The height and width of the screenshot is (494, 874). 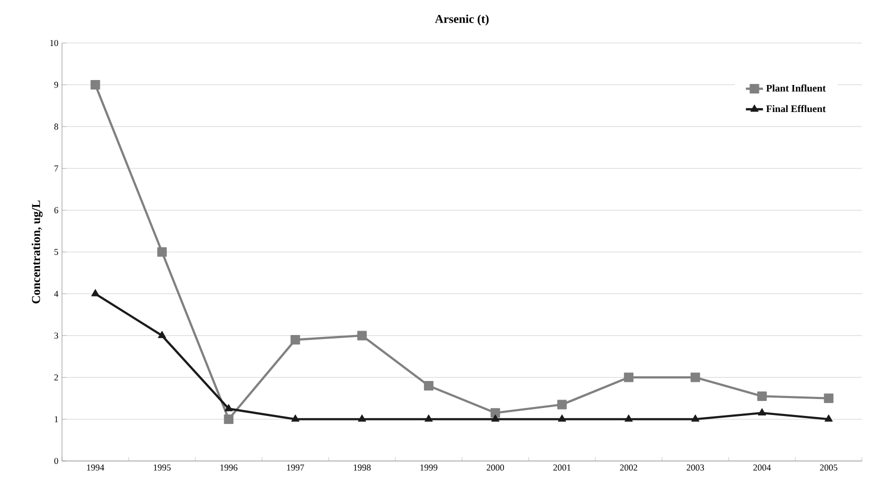 I want to click on x-tick-label: 2003, so click(x=695, y=467).